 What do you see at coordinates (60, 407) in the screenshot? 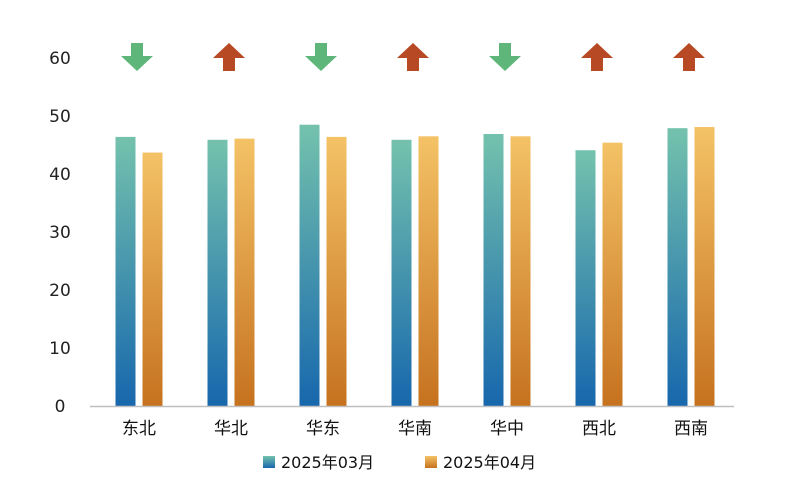
I see `y-tick-label: 0` at bounding box center [60, 407].